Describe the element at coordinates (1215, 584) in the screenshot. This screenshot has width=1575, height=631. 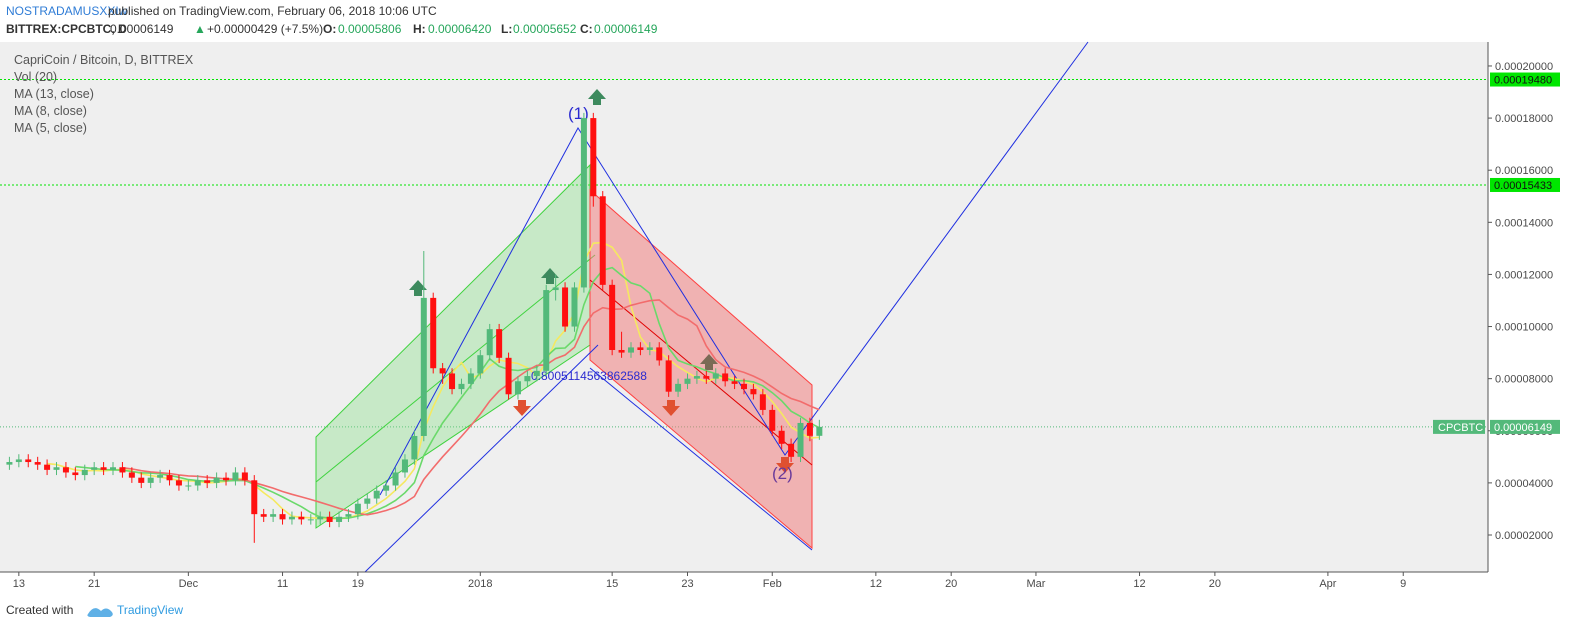
I see `x-tick-label: 20` at that location.